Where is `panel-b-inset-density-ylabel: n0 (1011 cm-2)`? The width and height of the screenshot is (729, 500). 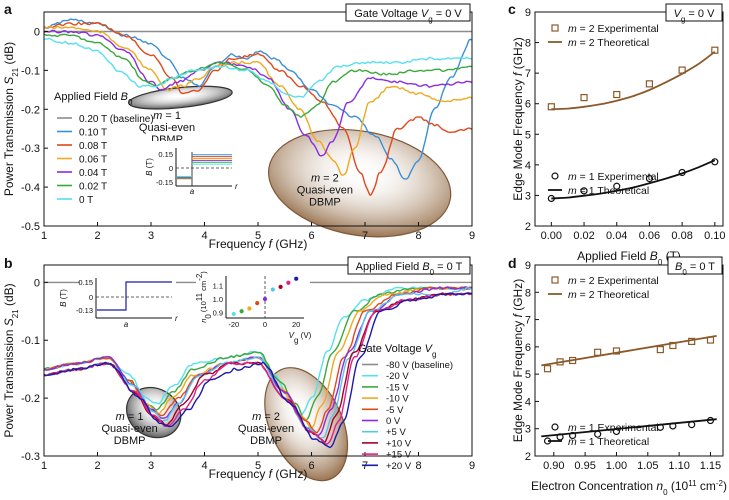
panel-b-inset-density-ylabel: n0 (1011 cm-2) is located at coordinates (204, 297).